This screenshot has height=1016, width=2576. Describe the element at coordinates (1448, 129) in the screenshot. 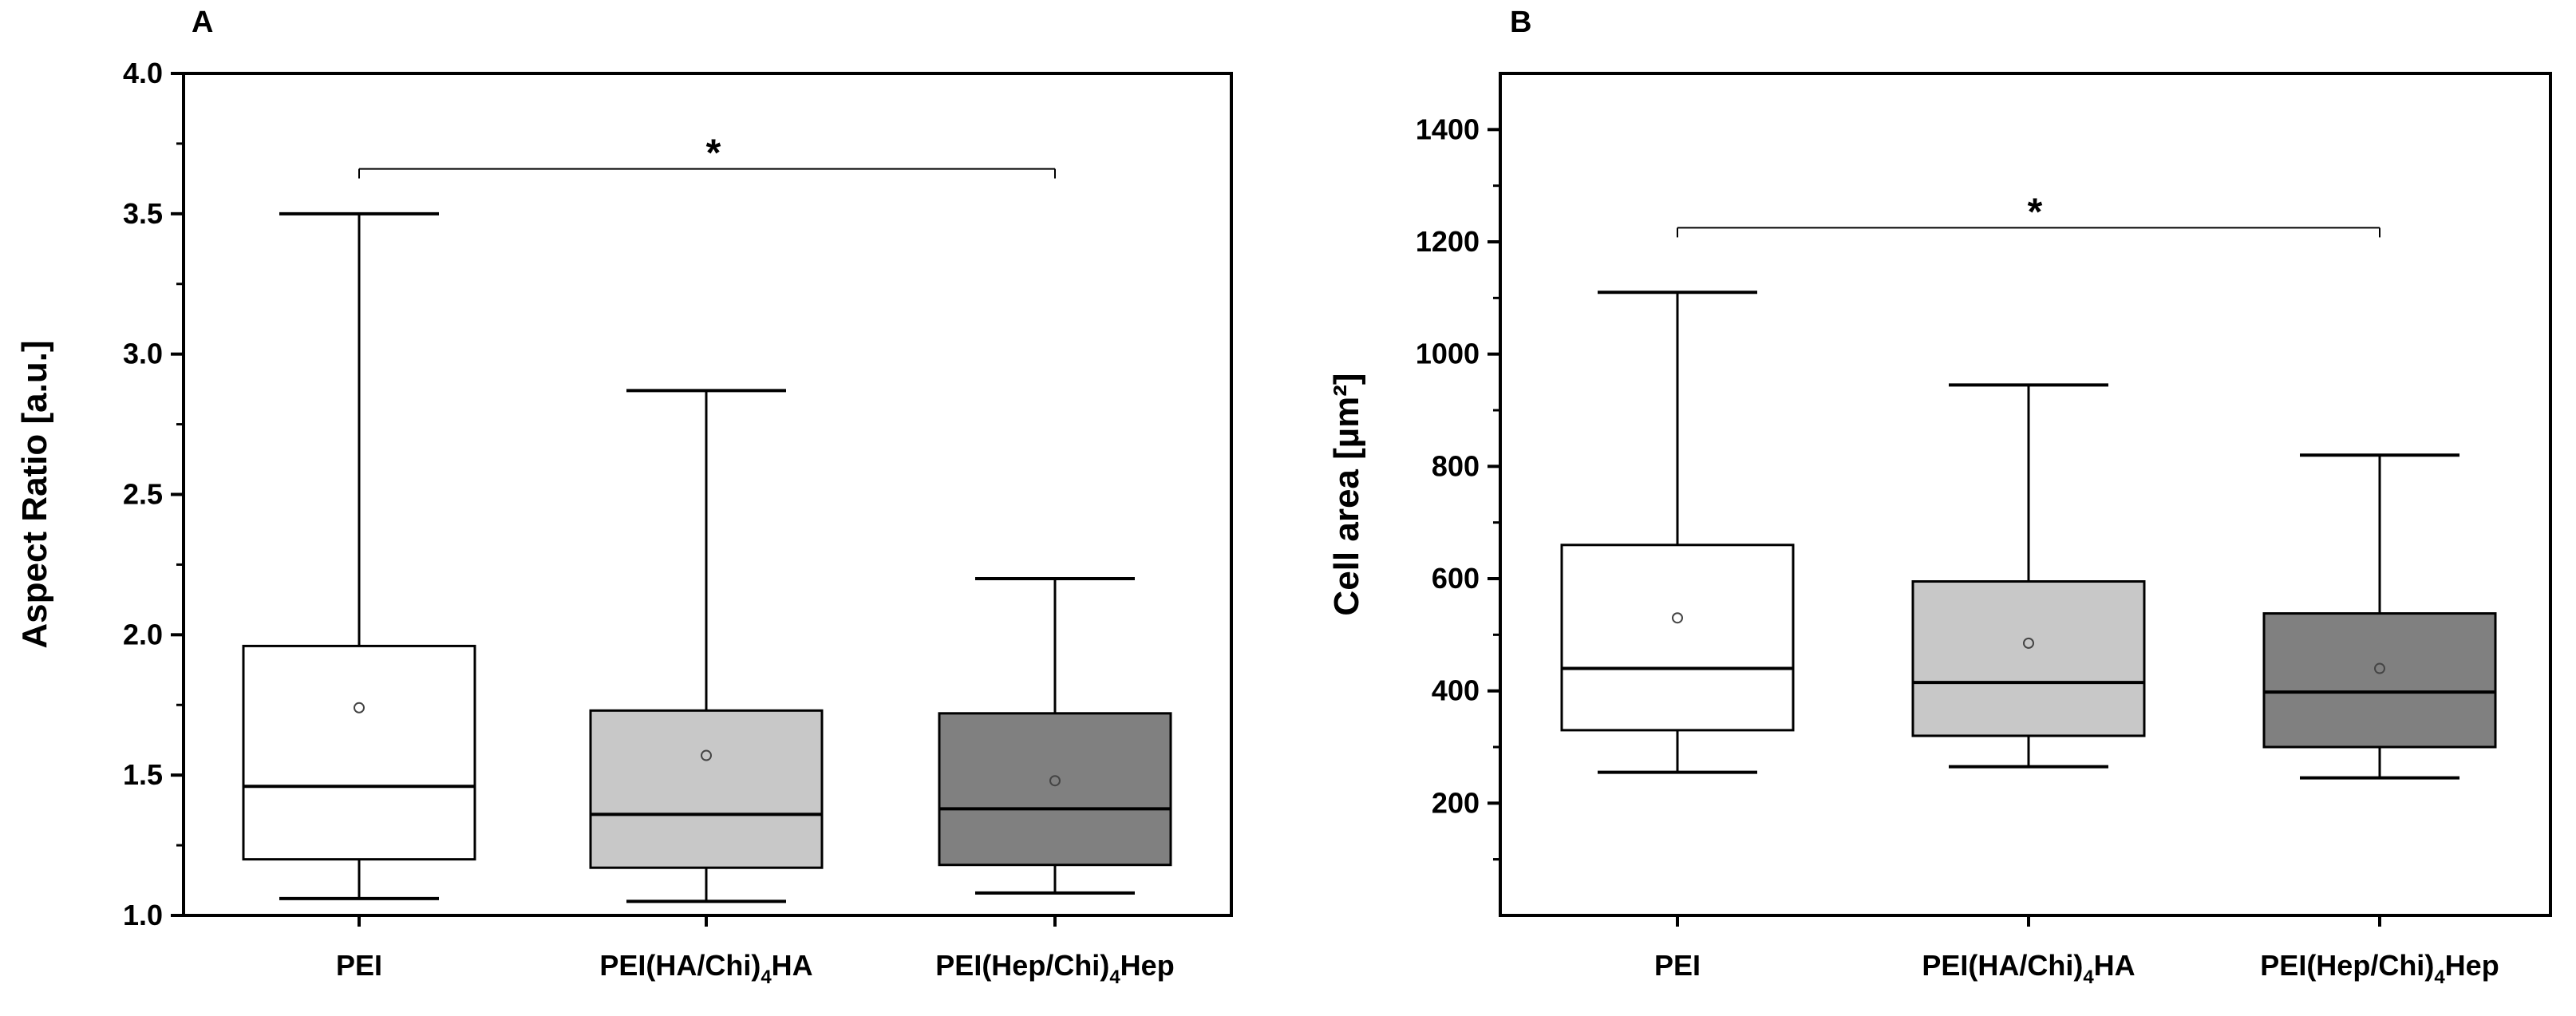

I see `y-tick-label: 1400` at that location.